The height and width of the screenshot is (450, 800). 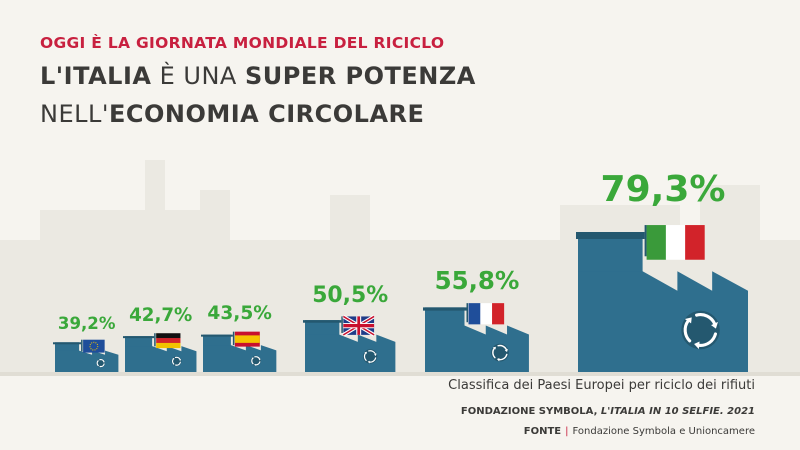 What do you see at coordinates (96, 76) in the screenshot?
I see `headline-italia: L'ITALIA` at bounding box center [96, 76].